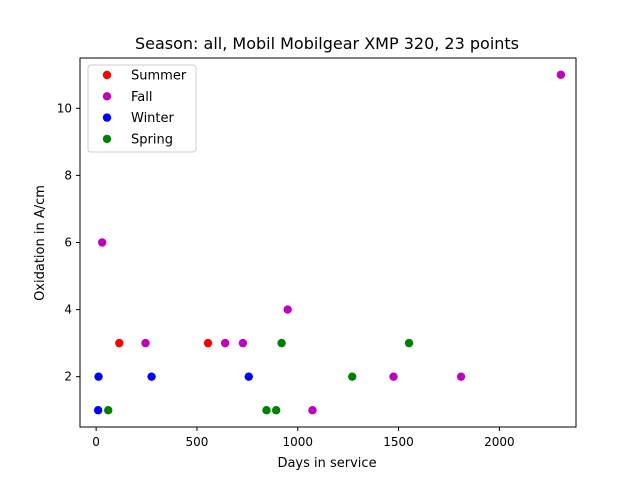  I want to click on y-tick-label: 2, so click(68, 377).